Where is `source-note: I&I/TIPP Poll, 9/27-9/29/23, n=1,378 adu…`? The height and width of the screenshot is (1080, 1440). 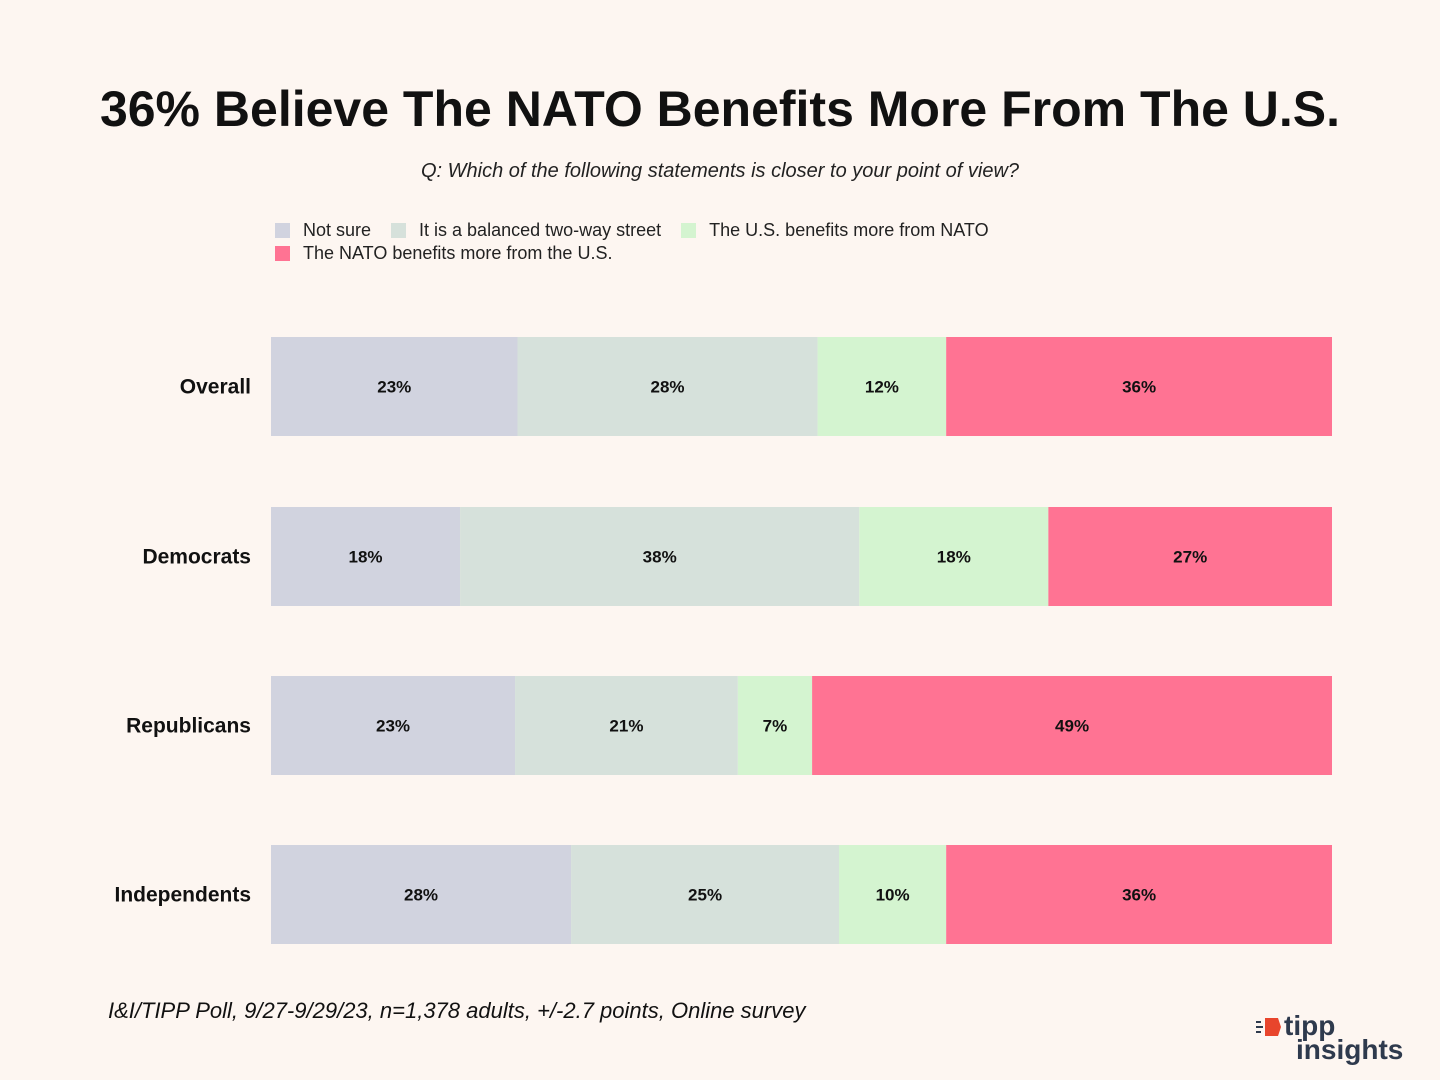
source-note: I&I/TIPP Poll, 9/27-9/29/23, n=1,378 adu… is located at coordinates (457, 1010).